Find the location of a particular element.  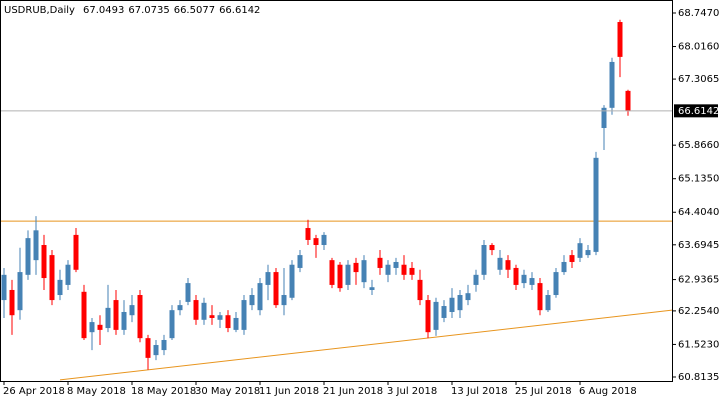

y-tick-label: 61.5230 is located at coordinates (698, 344).